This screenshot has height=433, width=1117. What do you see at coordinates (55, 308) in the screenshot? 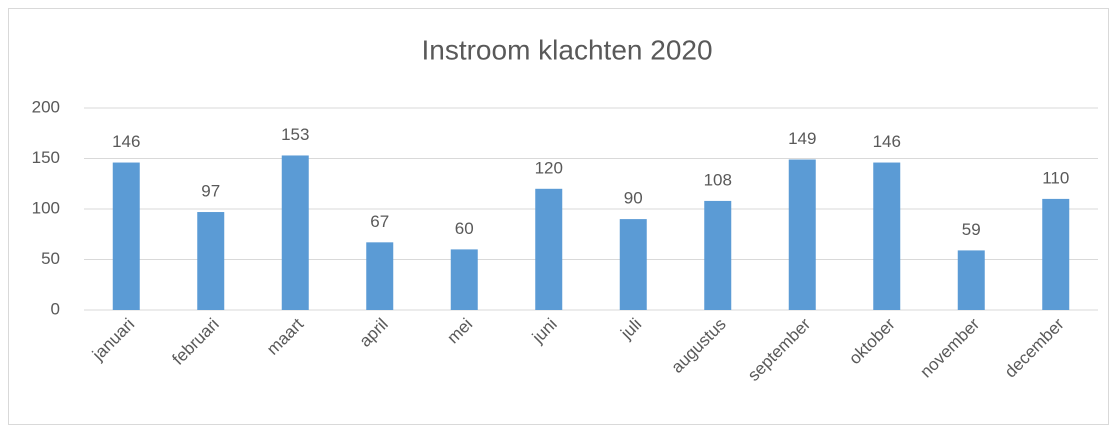
I see `y-tick-label: 0` at bounding box center [55, 308].